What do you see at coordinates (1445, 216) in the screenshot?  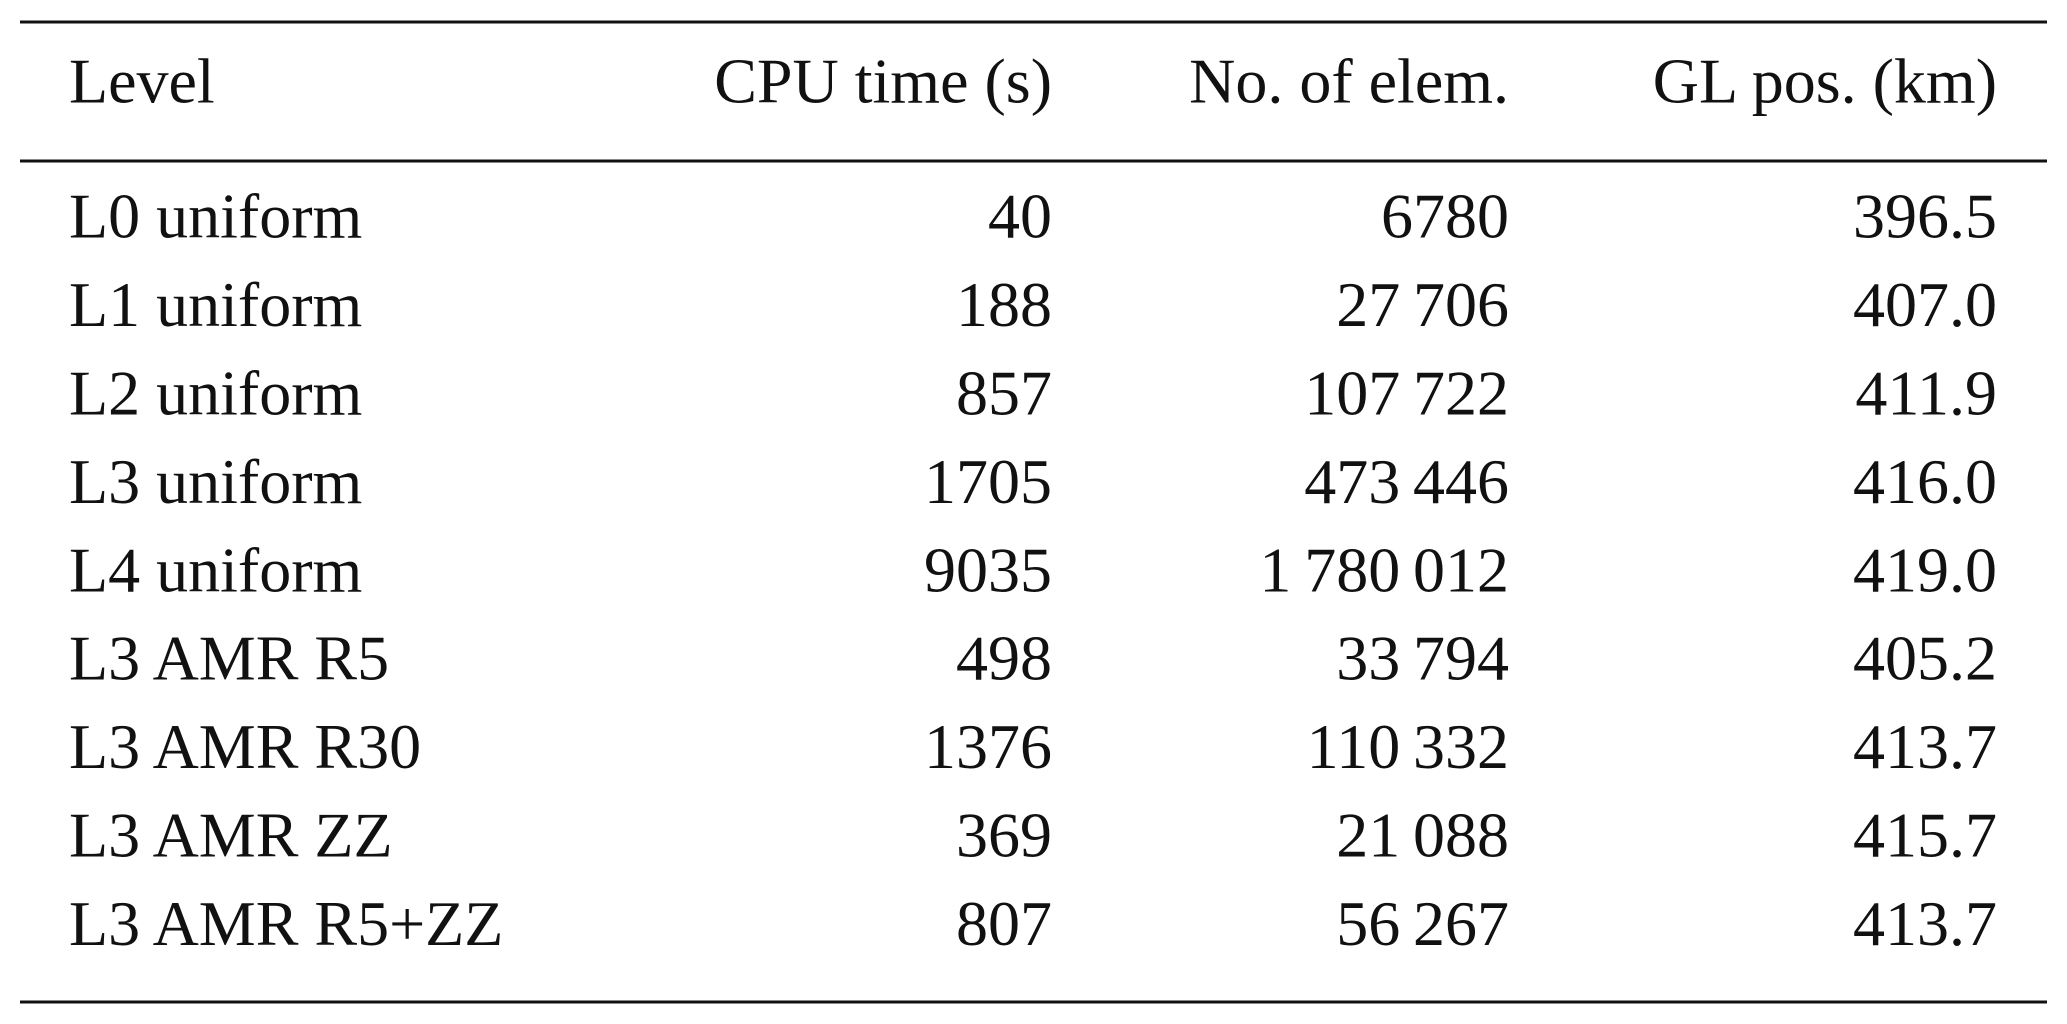 I see `cell: 6780` at bounding box center [1445, 216].